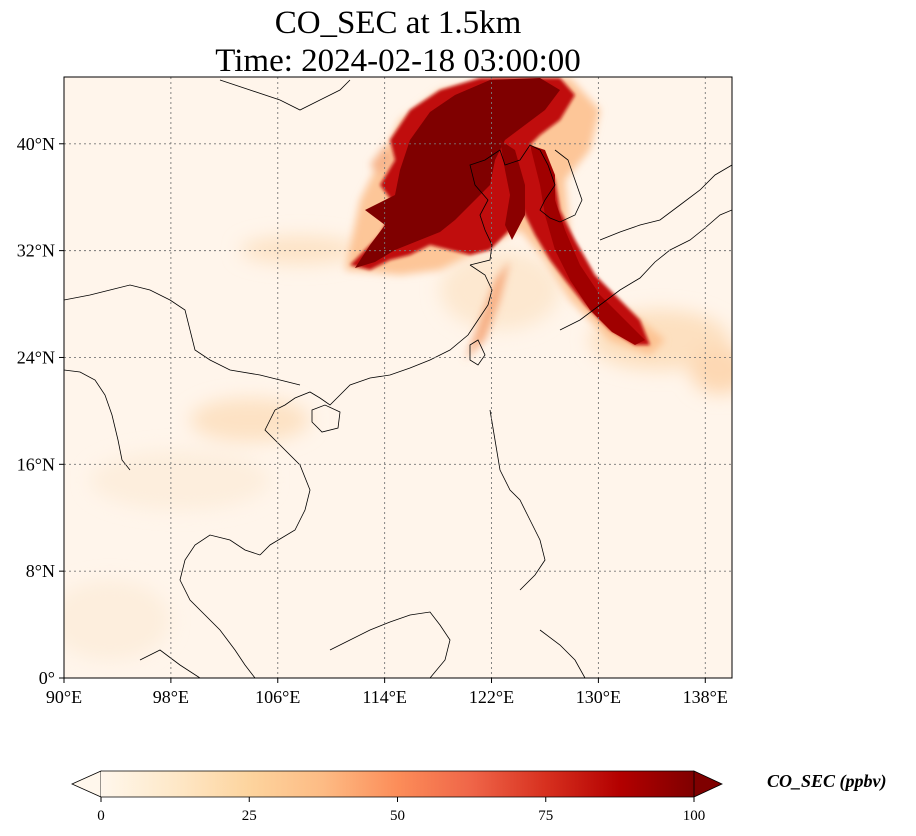 The height and width of the screenshot is (836, 916). Describe the element at coordinates (487, 310) in the screenshot. I see `plume-taiwan-strait` at that location.